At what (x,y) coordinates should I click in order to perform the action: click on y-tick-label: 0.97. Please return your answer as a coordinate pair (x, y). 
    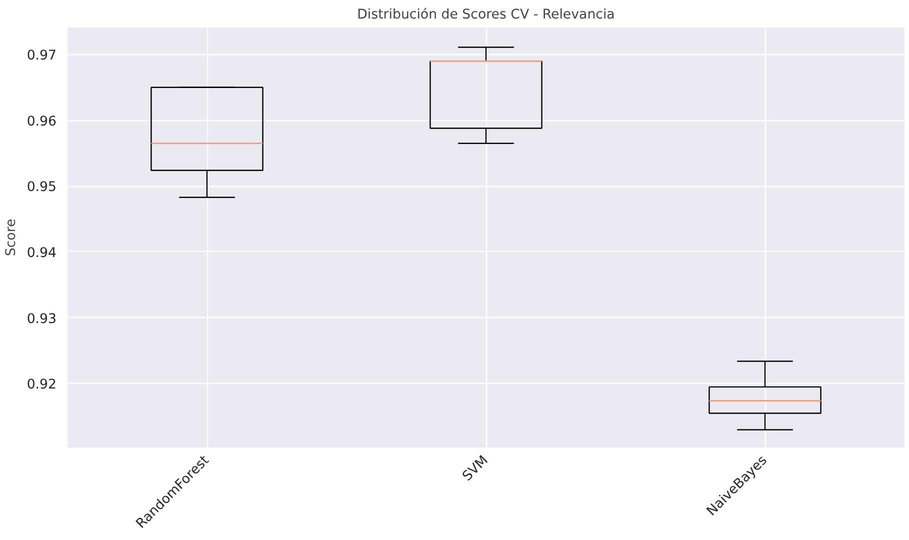
    Looking at the image, I should click on (41, 56).